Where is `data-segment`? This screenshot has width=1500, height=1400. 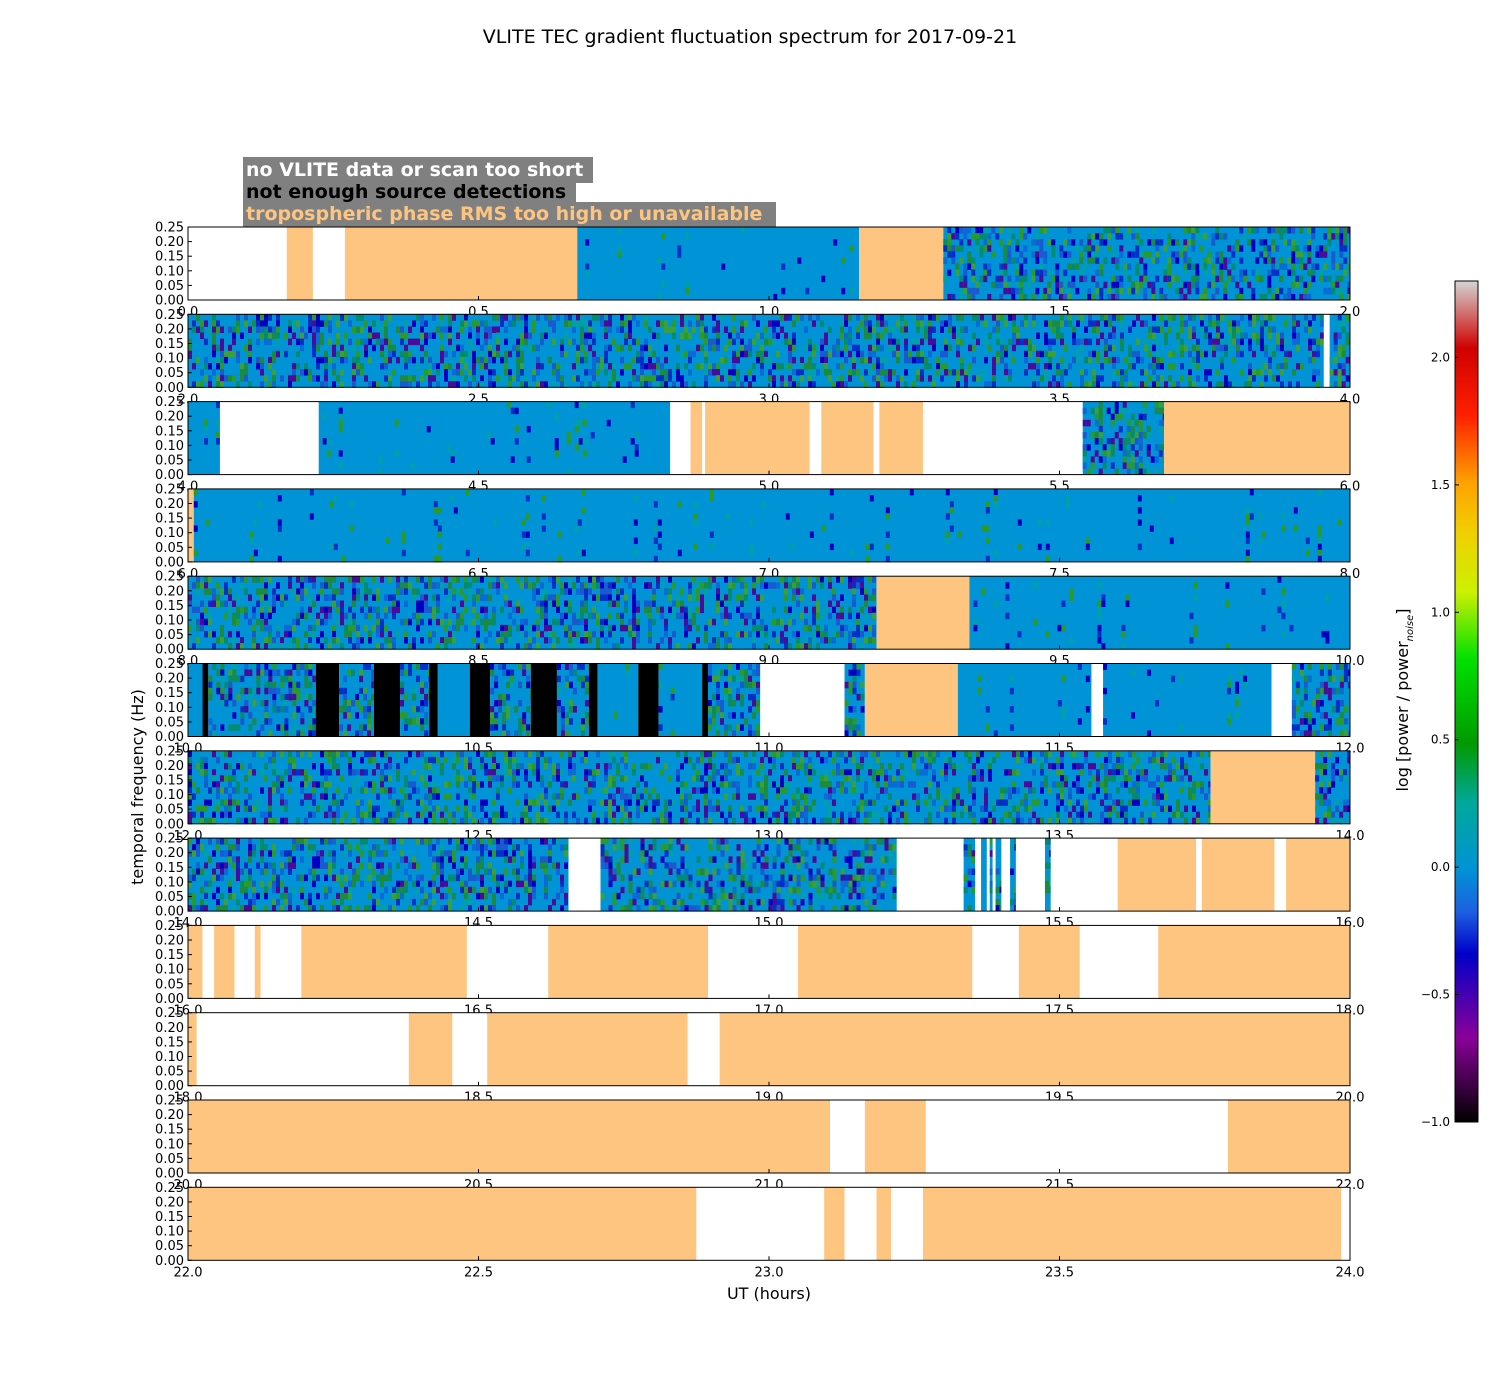
data-segment is located at coordinates (1187, 700).